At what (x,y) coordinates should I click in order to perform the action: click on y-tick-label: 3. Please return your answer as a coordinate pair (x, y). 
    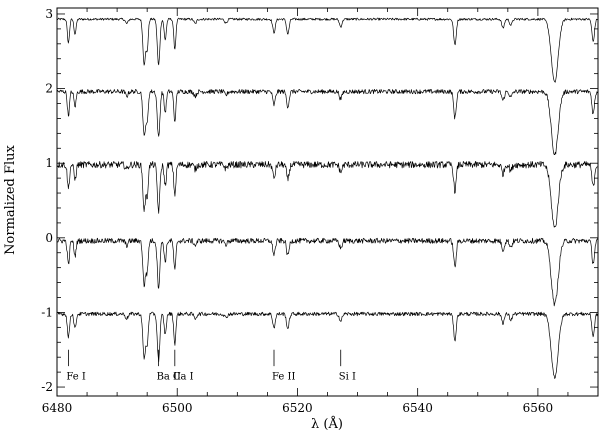
    Looking at the image, I should click on (49, 14).